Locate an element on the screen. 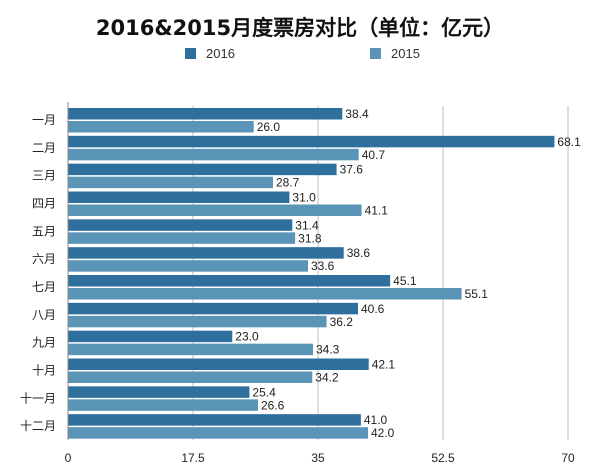  value-label: 31.0 is located at coordinates (304, 198).